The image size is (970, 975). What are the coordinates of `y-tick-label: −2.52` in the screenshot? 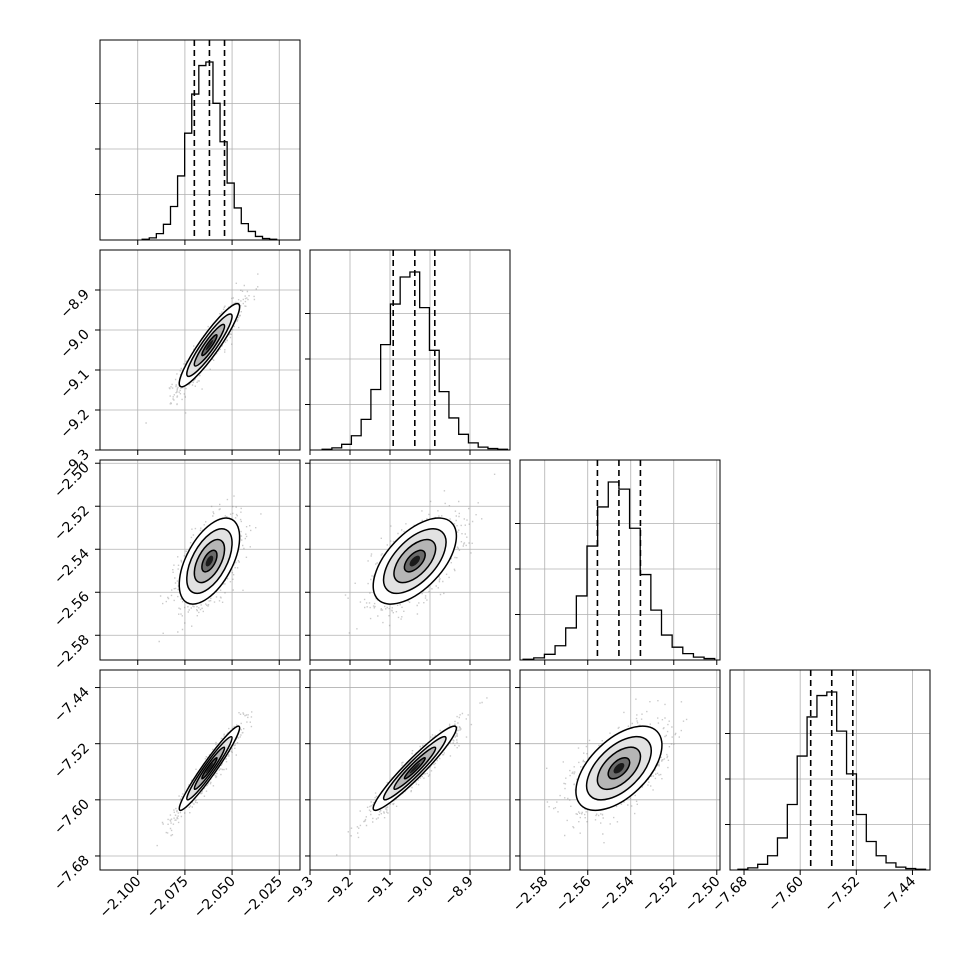 It's located at (72, 524).